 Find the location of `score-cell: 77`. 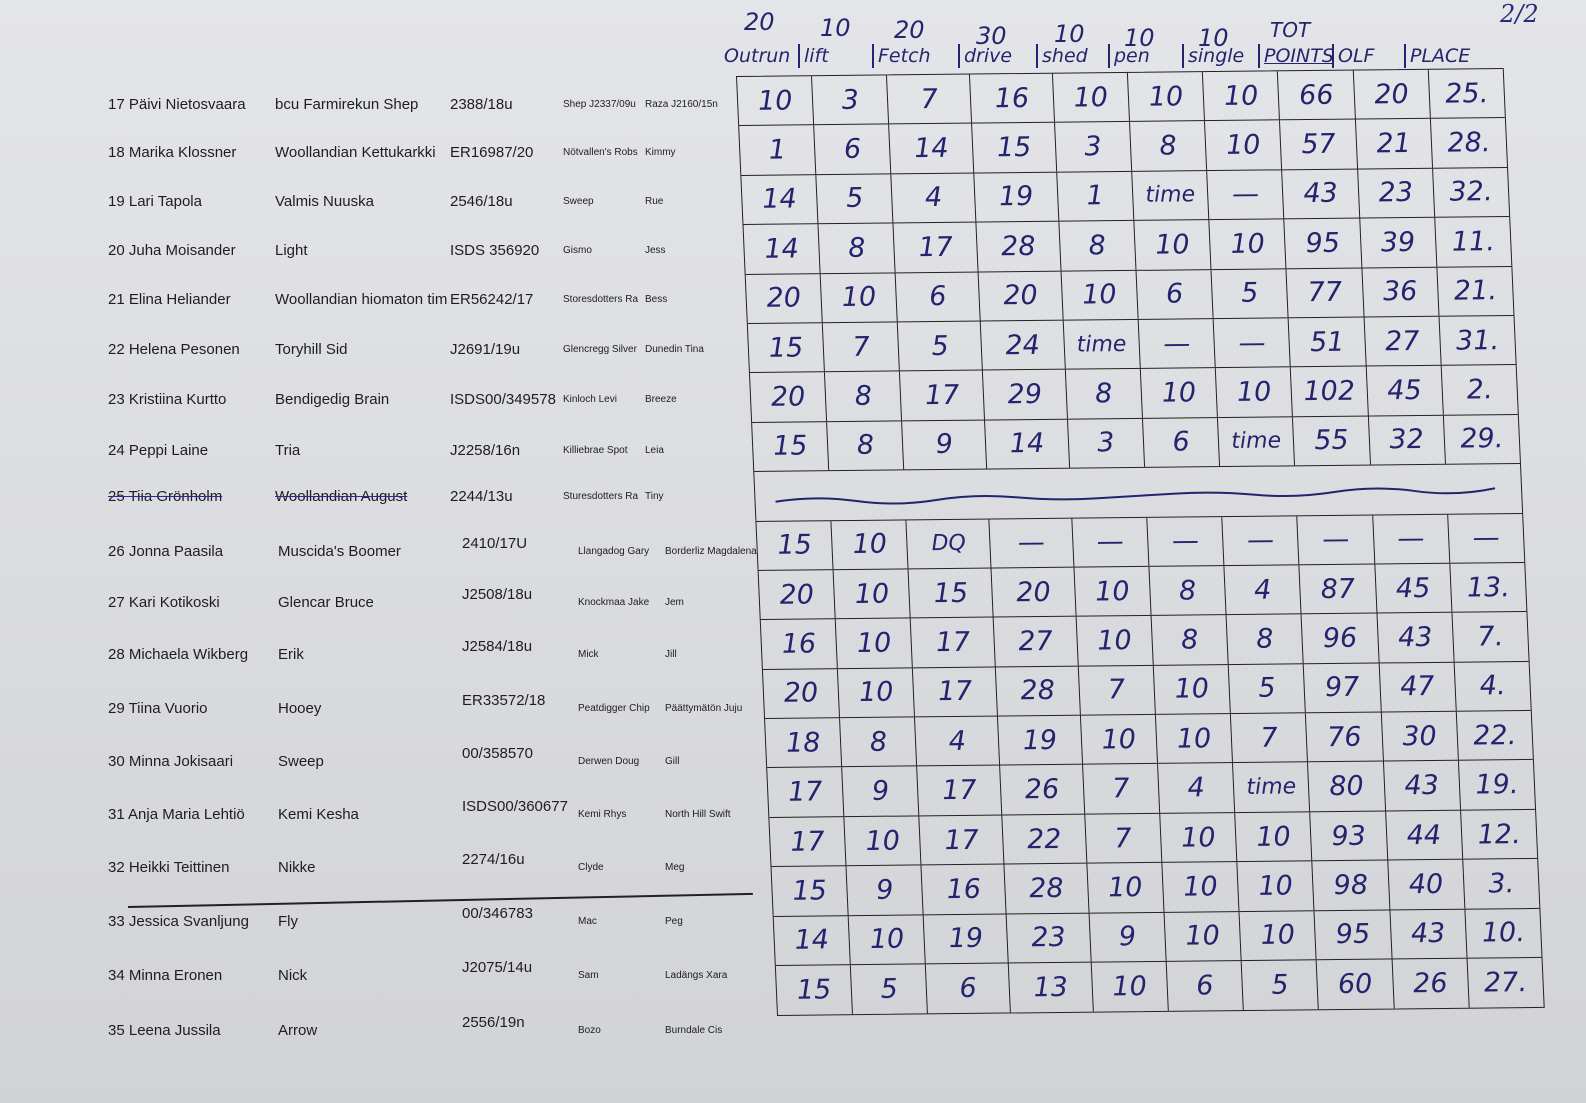

score-cell: 77 is located at coordinates (1325, 293).